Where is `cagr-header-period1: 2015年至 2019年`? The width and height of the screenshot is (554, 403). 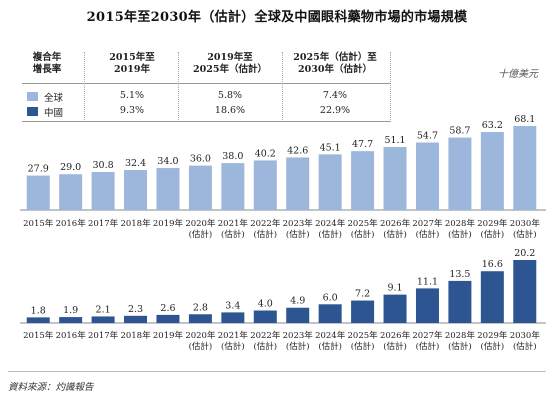
cagr-header-period1: 2015年至 2019年 is located at coordinates (132, 64).